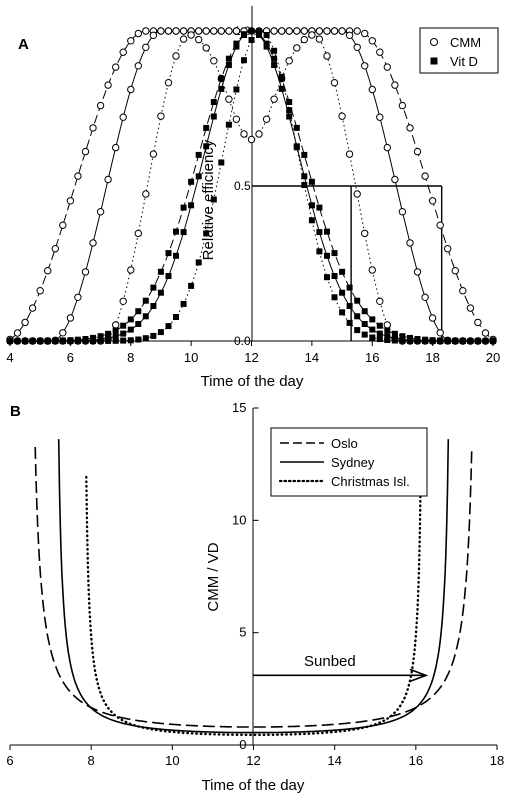  Describe the element at coordinates (347, 263) in the screenshot. I see `panel-a-reference-lines` at that location.